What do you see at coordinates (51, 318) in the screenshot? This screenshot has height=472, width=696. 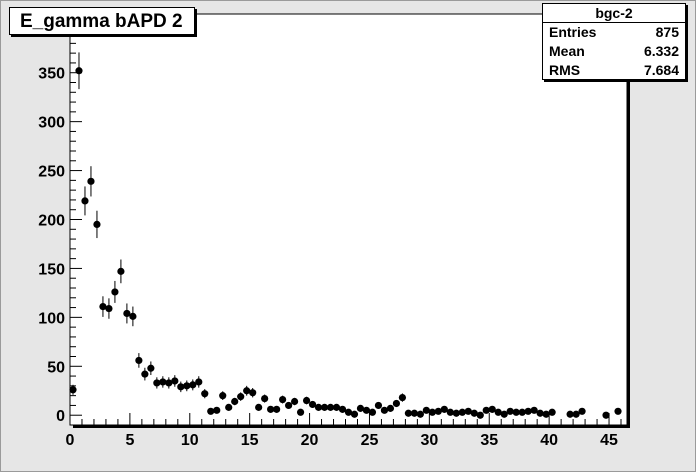 I see `y-tick-label: 100` at bounding box center [51, 318].